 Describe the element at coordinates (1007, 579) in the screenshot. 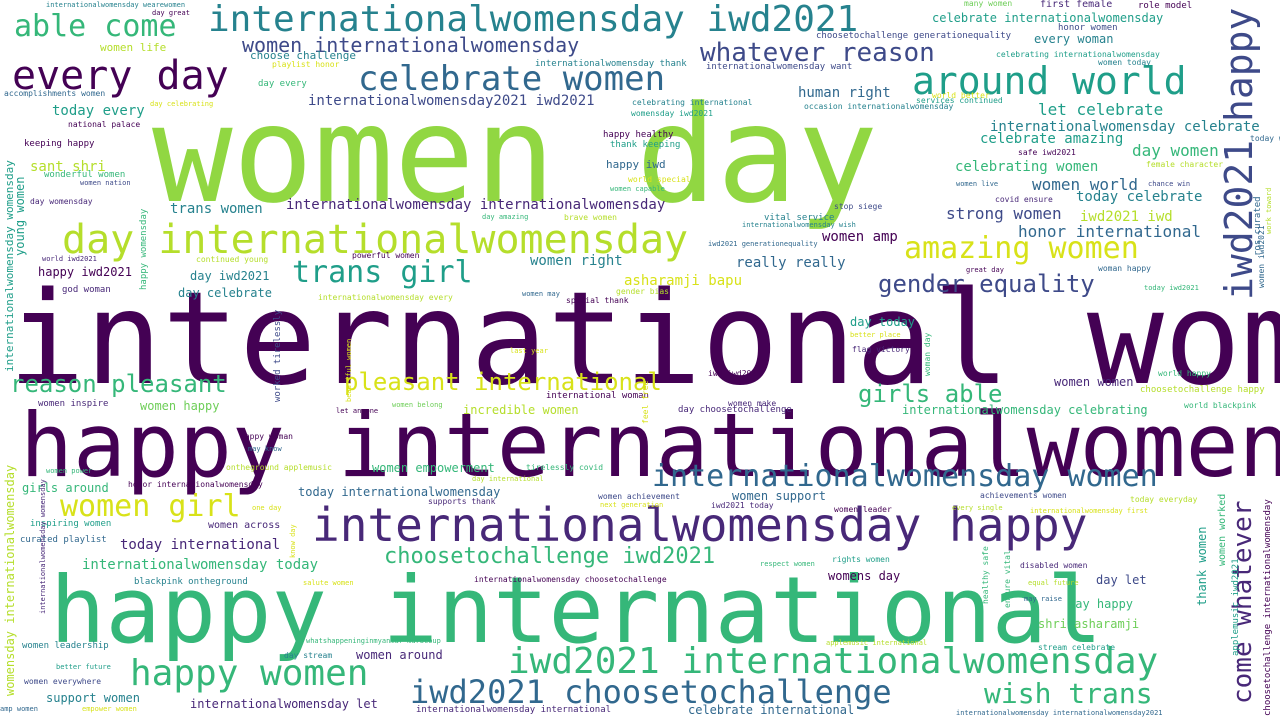

I see `word: ensure vital` at that location.